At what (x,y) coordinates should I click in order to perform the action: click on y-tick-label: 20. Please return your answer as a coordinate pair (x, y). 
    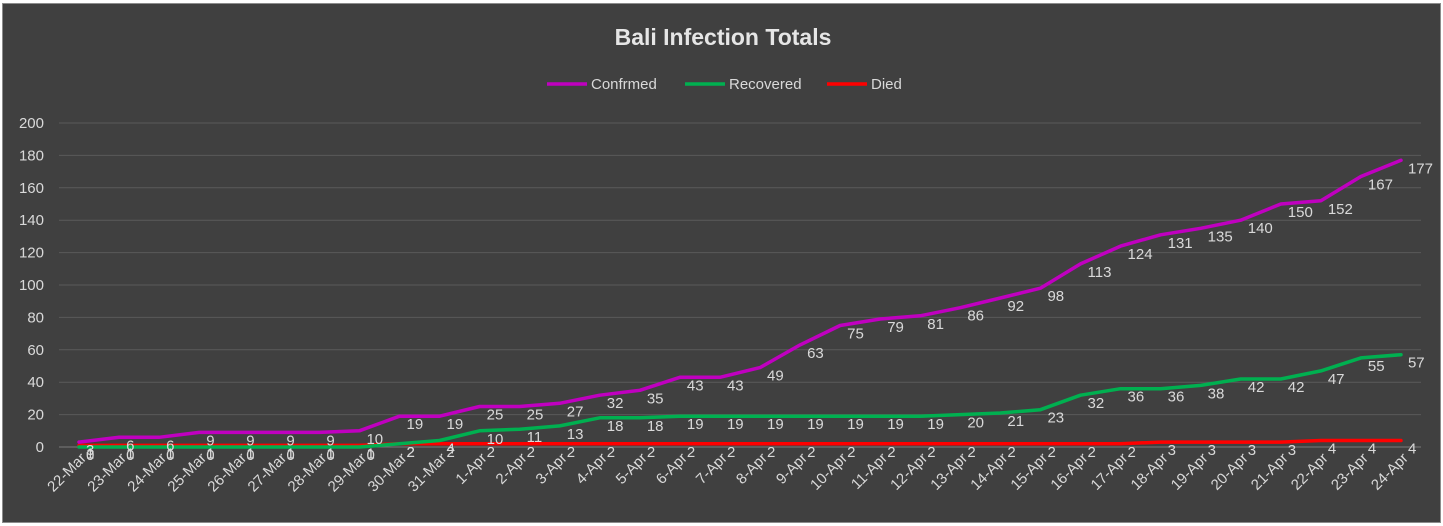
    Looking at the image, I should click on (35, 415).